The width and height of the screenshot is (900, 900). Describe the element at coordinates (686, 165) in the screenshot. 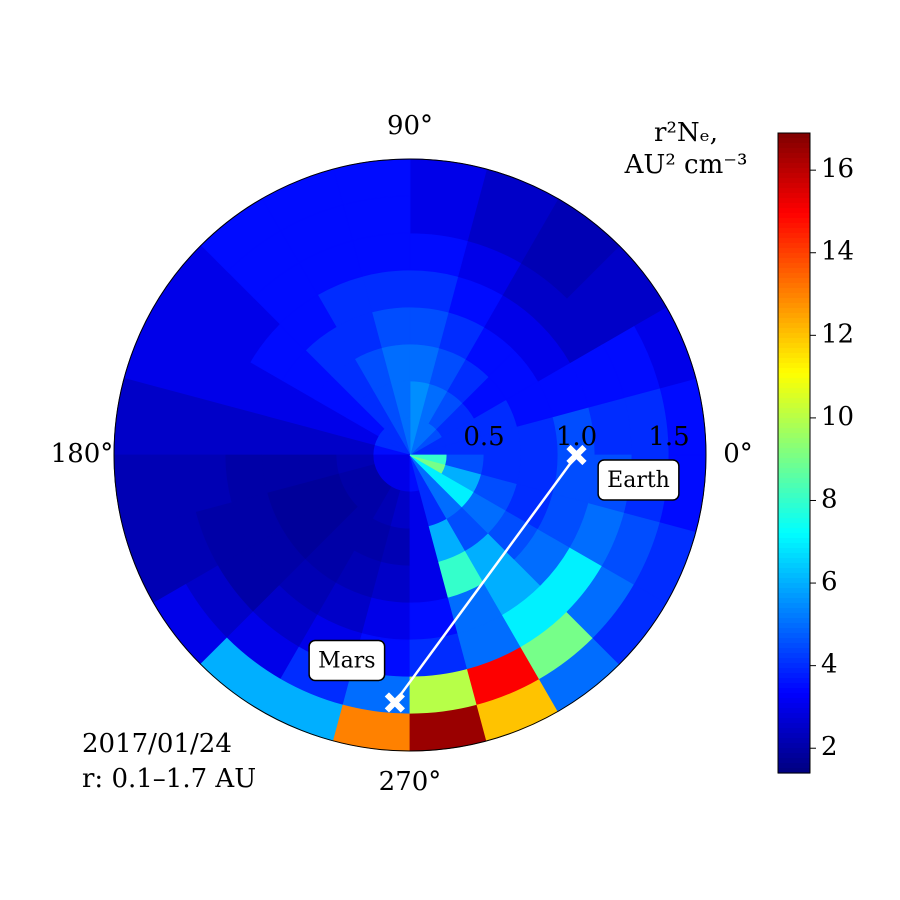

I see `colorbar-label: AU² cm⁻³` at that location.